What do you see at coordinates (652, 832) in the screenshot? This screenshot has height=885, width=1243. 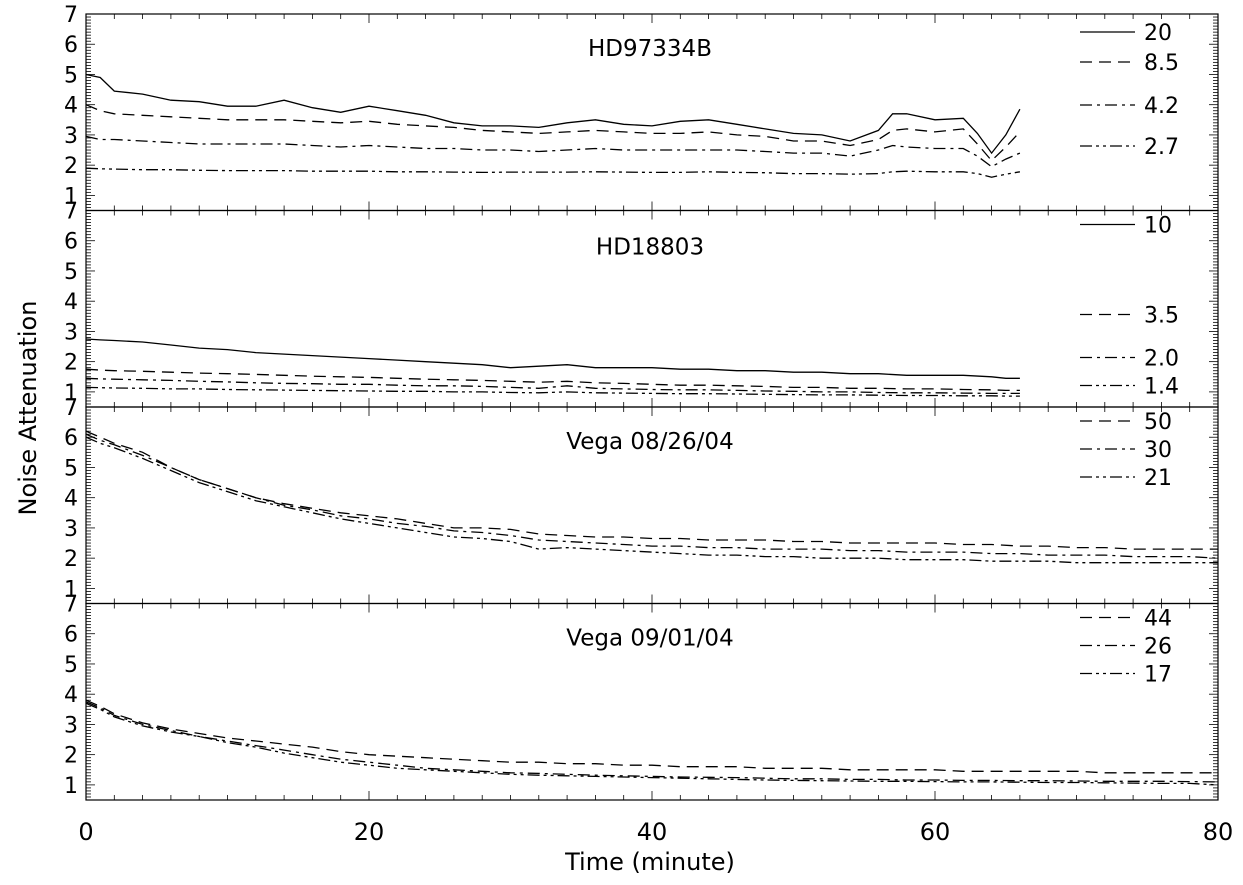 I see `x-tick-label: 40` at bounding box center [652, 832].